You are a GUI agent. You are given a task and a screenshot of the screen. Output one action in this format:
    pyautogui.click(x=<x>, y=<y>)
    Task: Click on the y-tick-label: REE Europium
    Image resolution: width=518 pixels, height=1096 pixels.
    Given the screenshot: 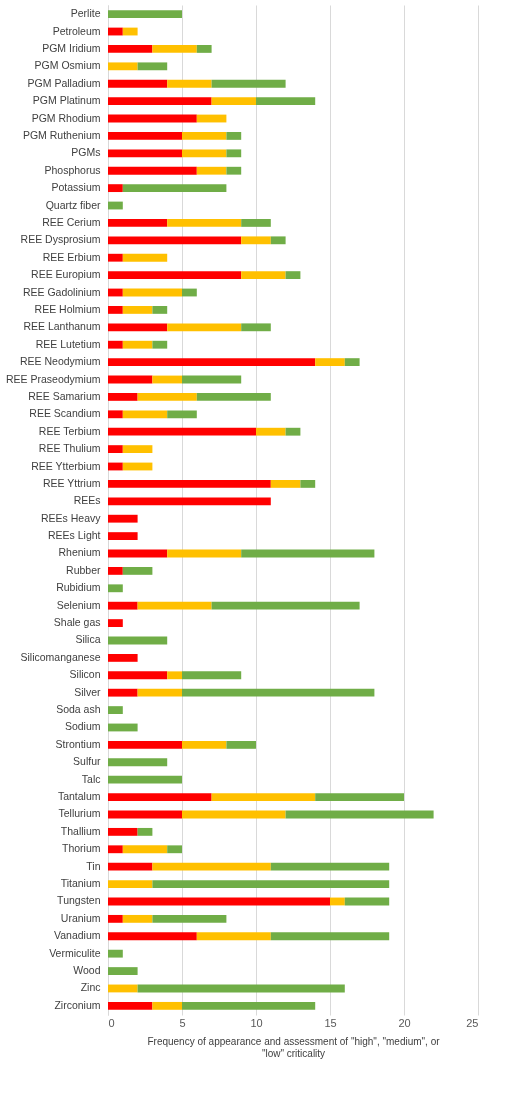 What is the action you would take?
    pyautogui.click(x=66, y=274)
    